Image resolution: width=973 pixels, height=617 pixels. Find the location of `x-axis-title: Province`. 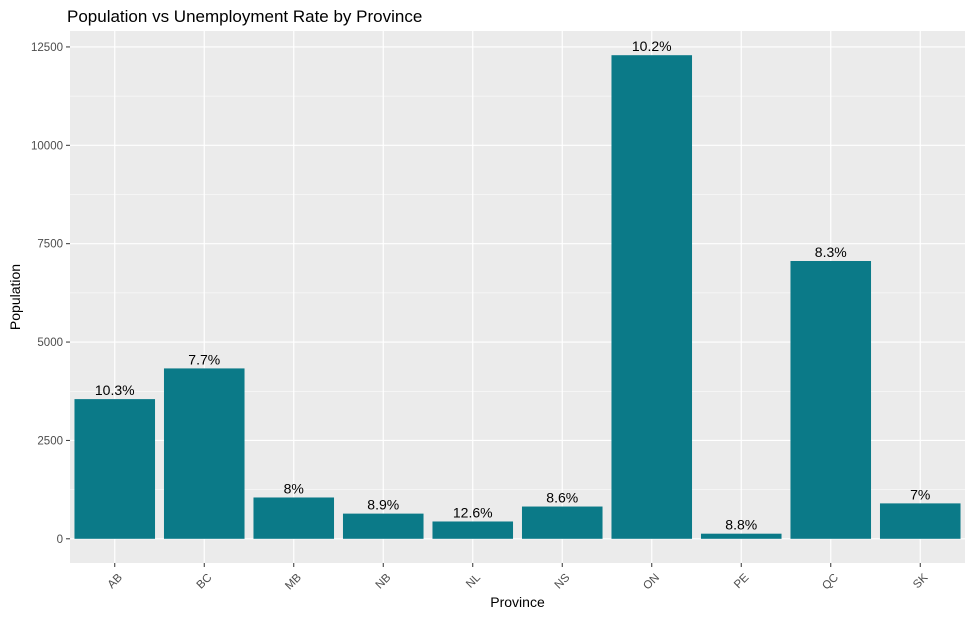

x-axis-title: Province is located at coordinates (517, 602).